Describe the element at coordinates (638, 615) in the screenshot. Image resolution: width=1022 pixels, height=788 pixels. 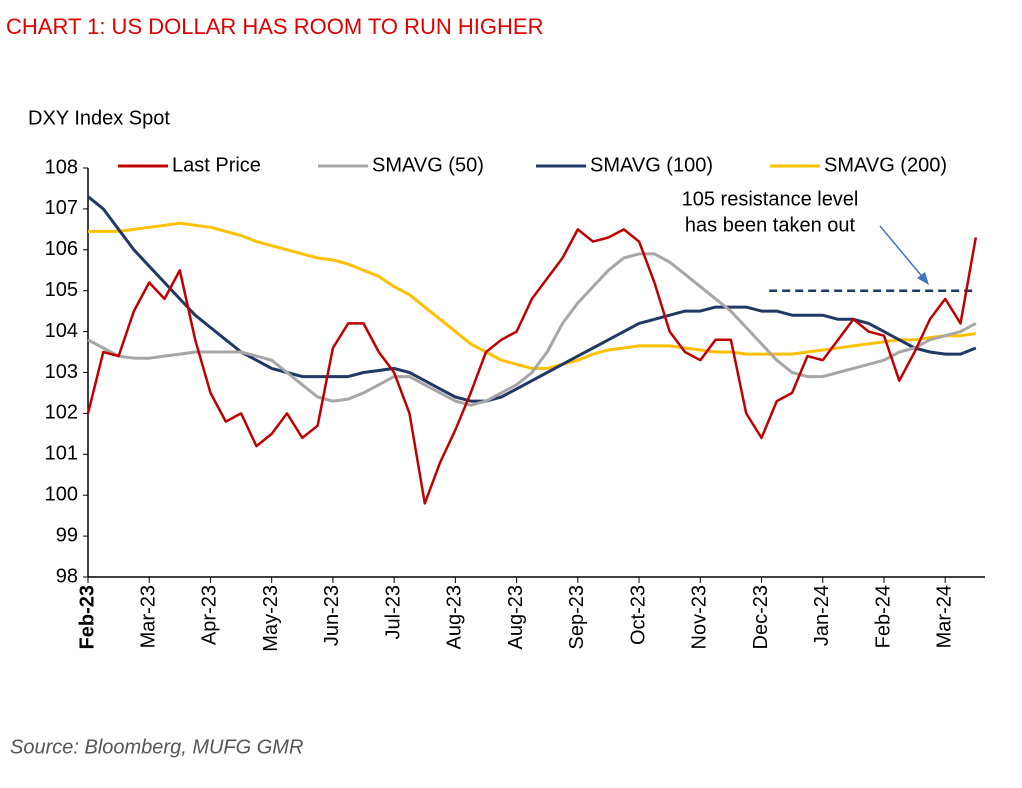
I see `x-tick-label: Oct-23` at that location.